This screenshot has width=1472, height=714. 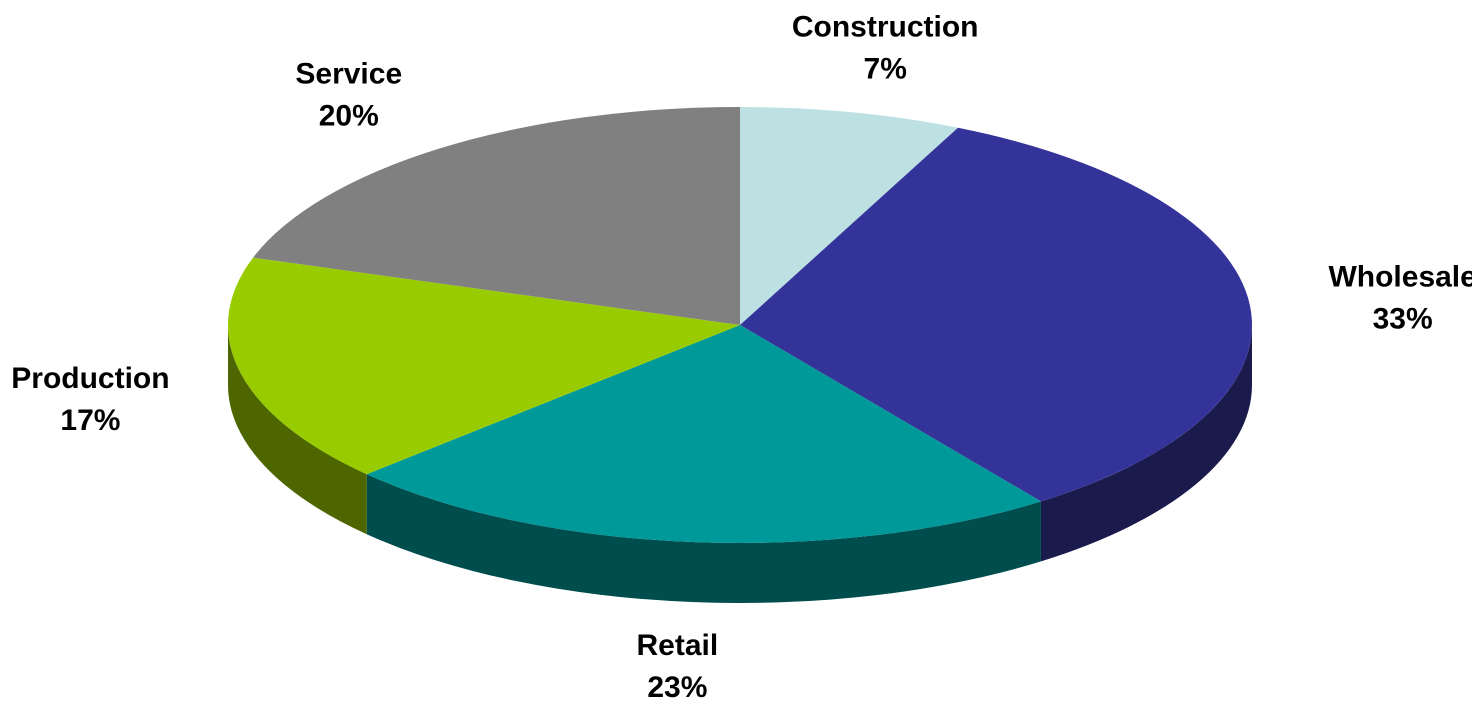 I want to click on slice-label: Retail, so click(x=678, y=645).